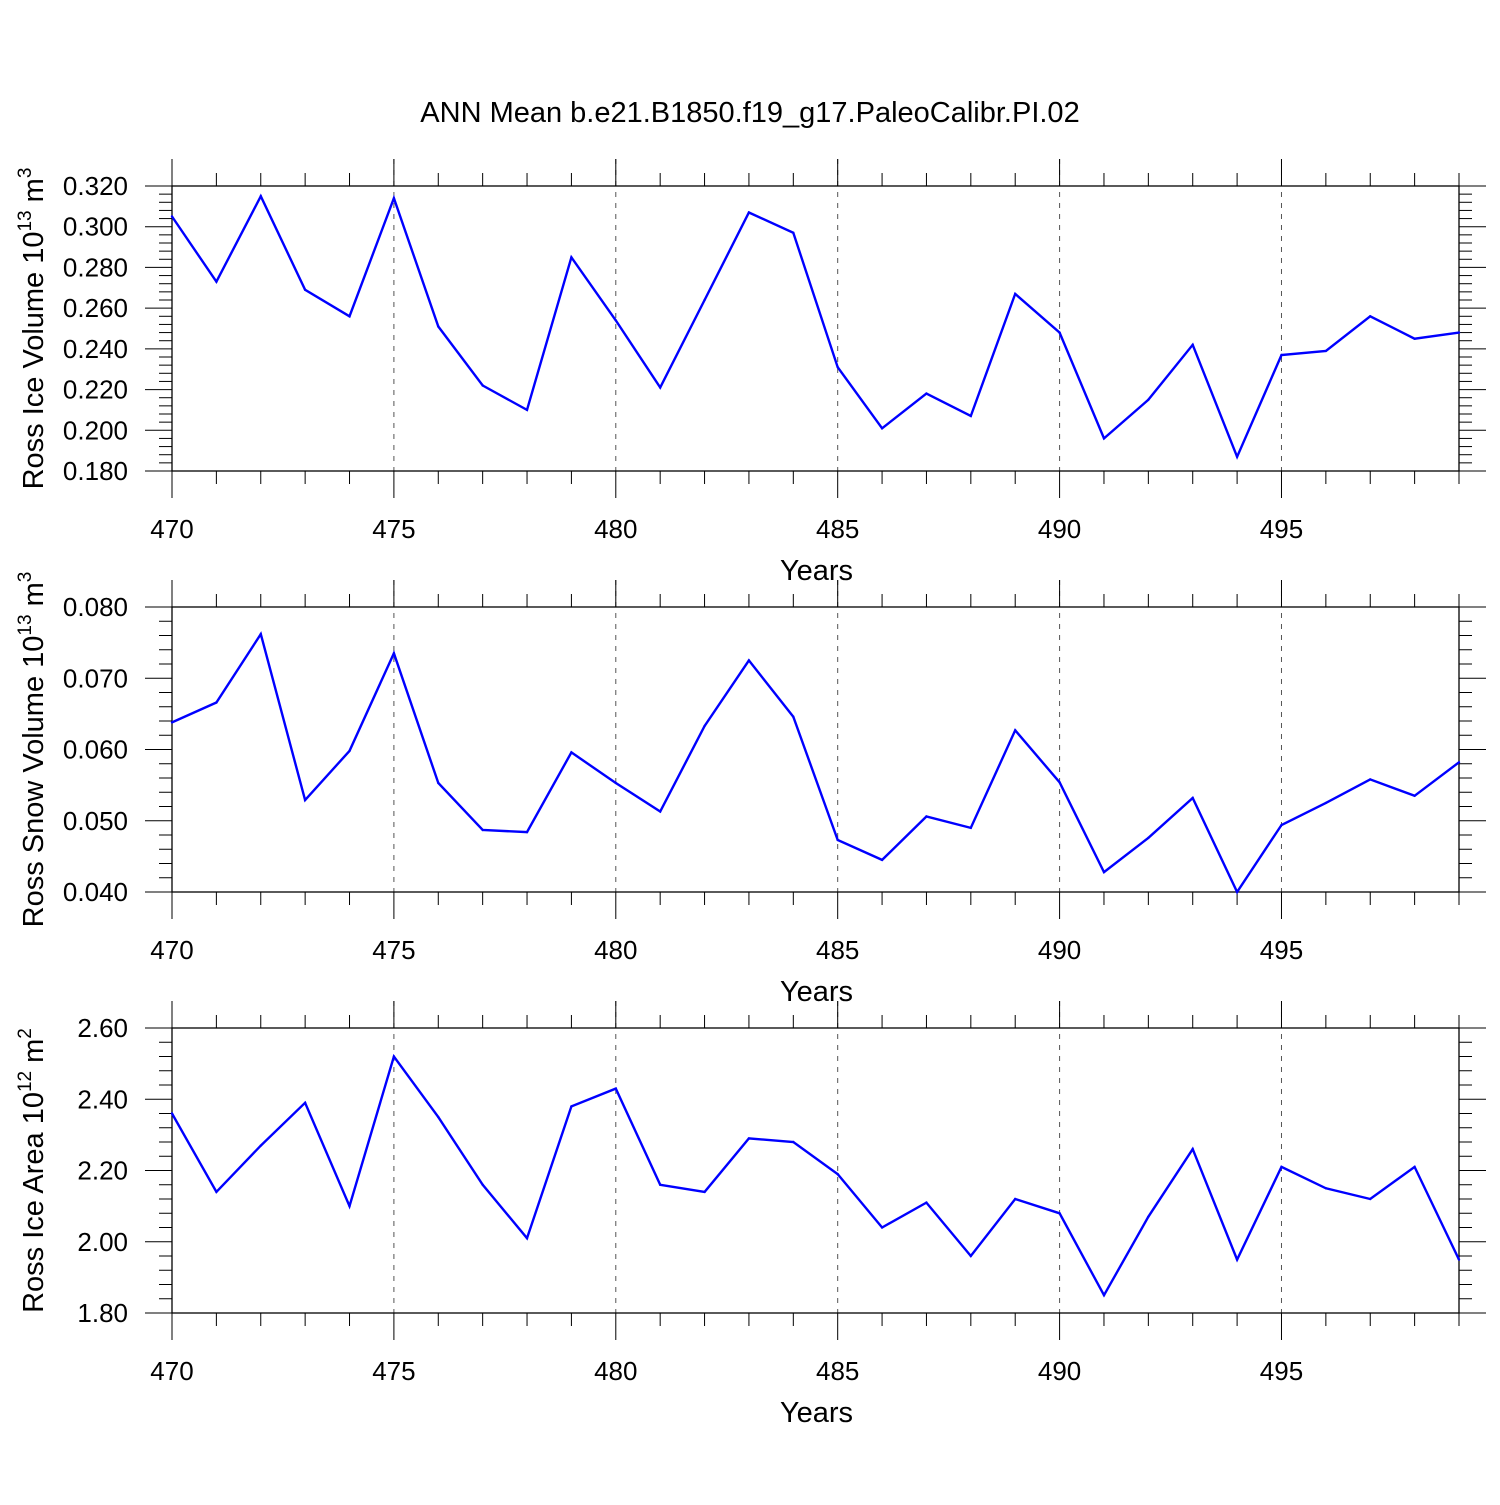  What do you see at coordinates (95, 430) in the screenshot?
I see `y-tick-label: 0.200` at bounding box center [95, 430].